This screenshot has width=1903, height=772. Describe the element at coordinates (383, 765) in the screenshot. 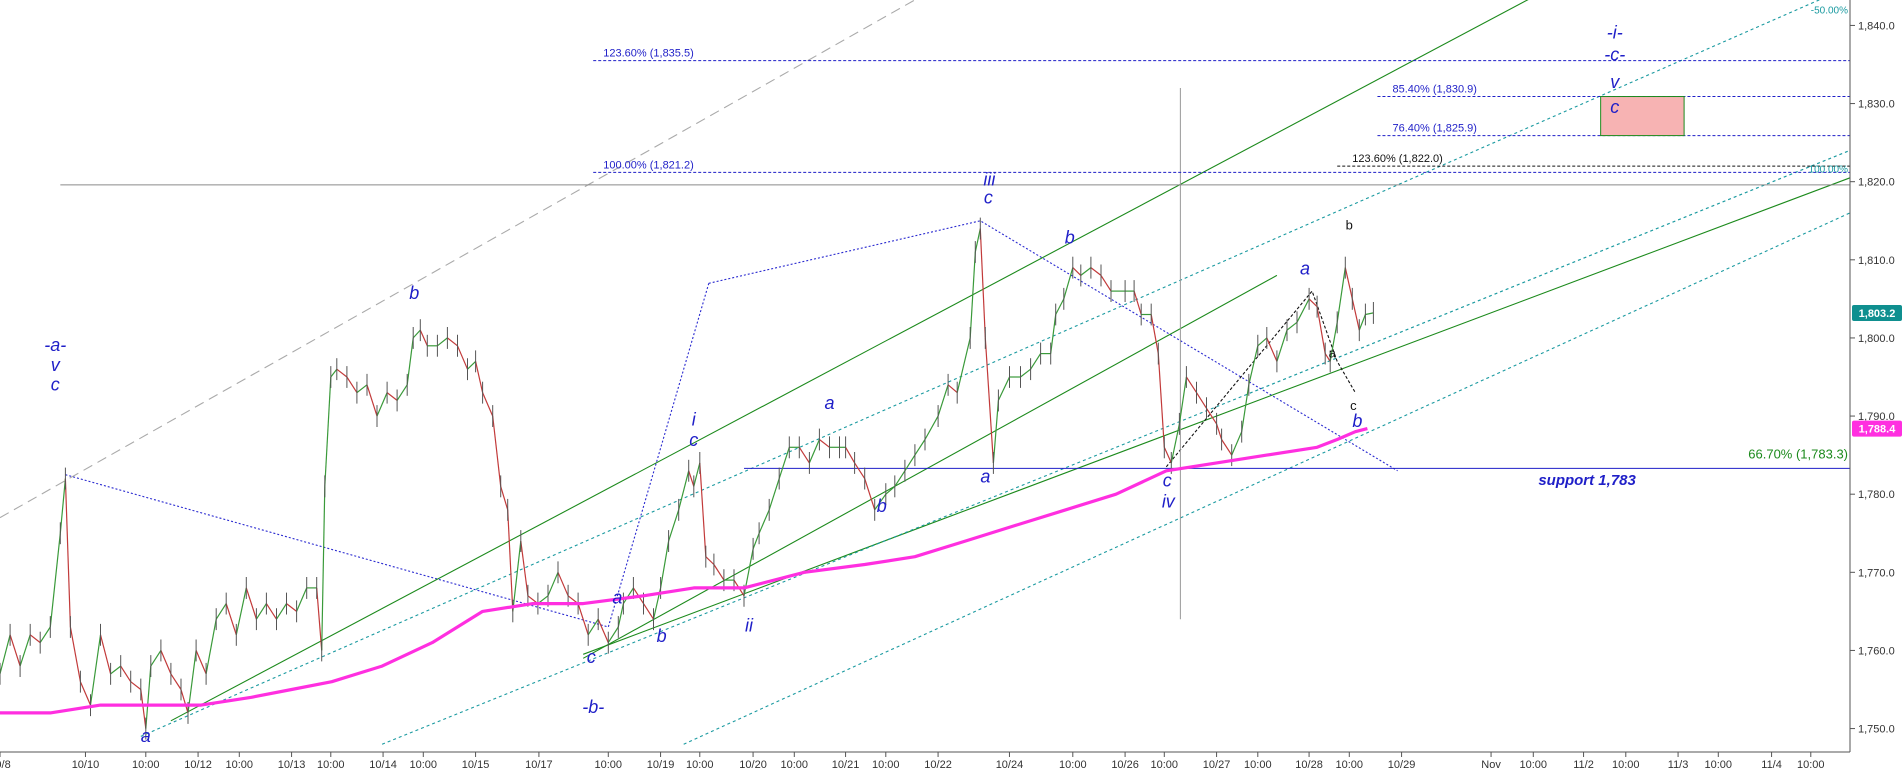

I see `x-tick-label: 10/14` at that location.